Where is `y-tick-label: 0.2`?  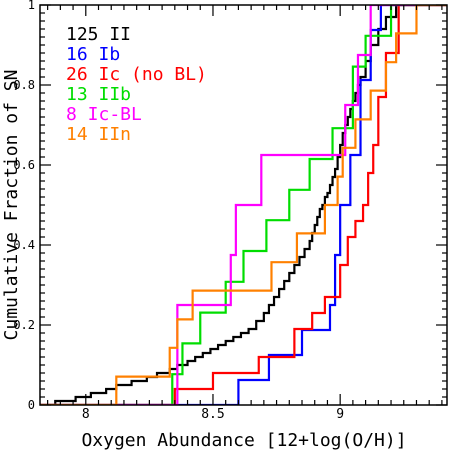
y-tick-label: 0.2 is located at coordinates (24, 325).